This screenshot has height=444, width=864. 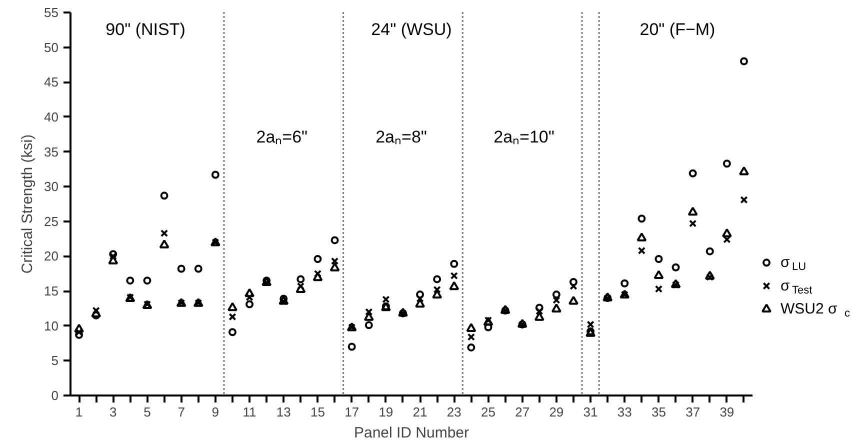 I want to click on y-tick-label: 45, so click(x=51, y=82).